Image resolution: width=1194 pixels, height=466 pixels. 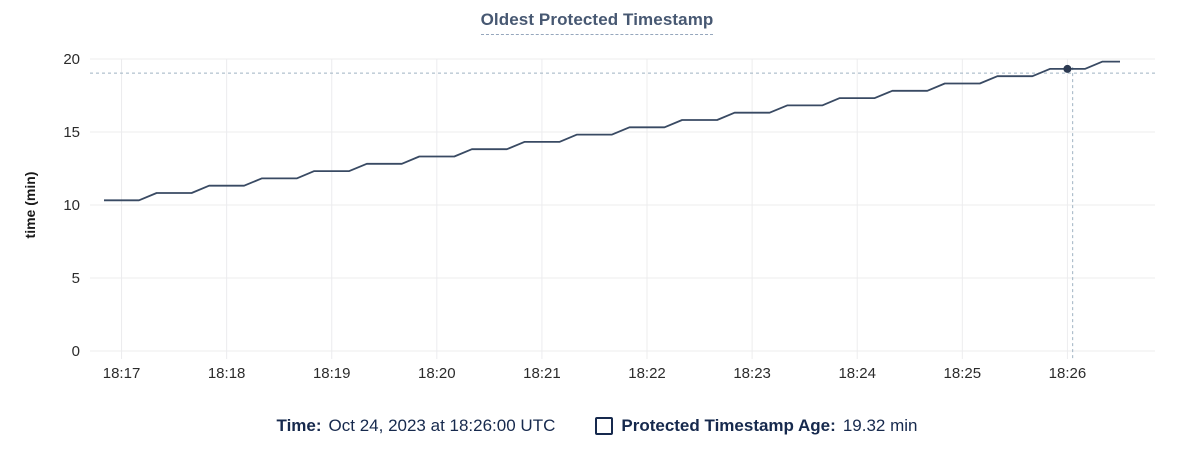 What do you see at coordinates (728, 425) in the screenshot?
I see `legend-series-label: Protected Timestamp Age:` at bounding box center [728, 425].